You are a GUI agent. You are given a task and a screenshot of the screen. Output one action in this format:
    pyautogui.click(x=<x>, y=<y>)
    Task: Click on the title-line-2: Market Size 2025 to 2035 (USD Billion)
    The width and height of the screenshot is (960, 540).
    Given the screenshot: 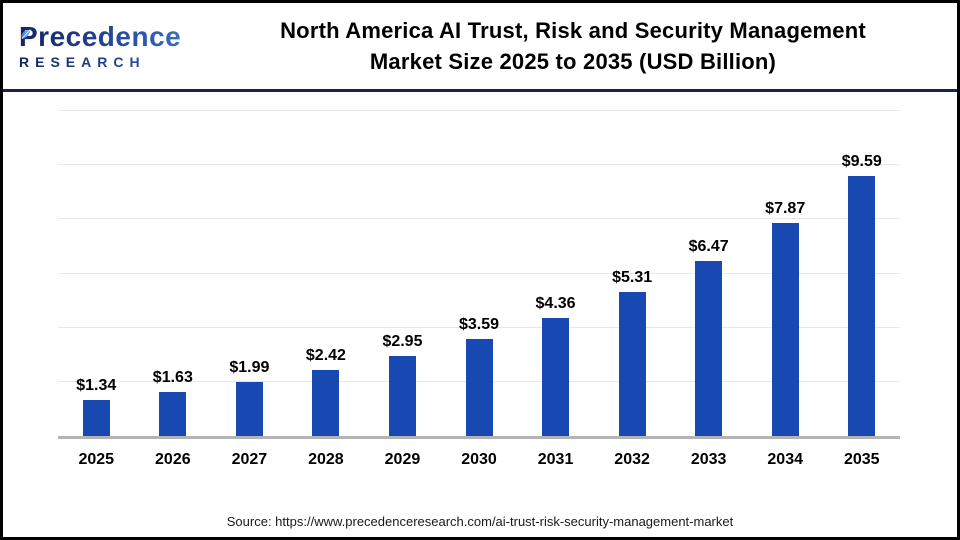 What is the action you would take?
    pyautogui.click(x=573, y=61)
    